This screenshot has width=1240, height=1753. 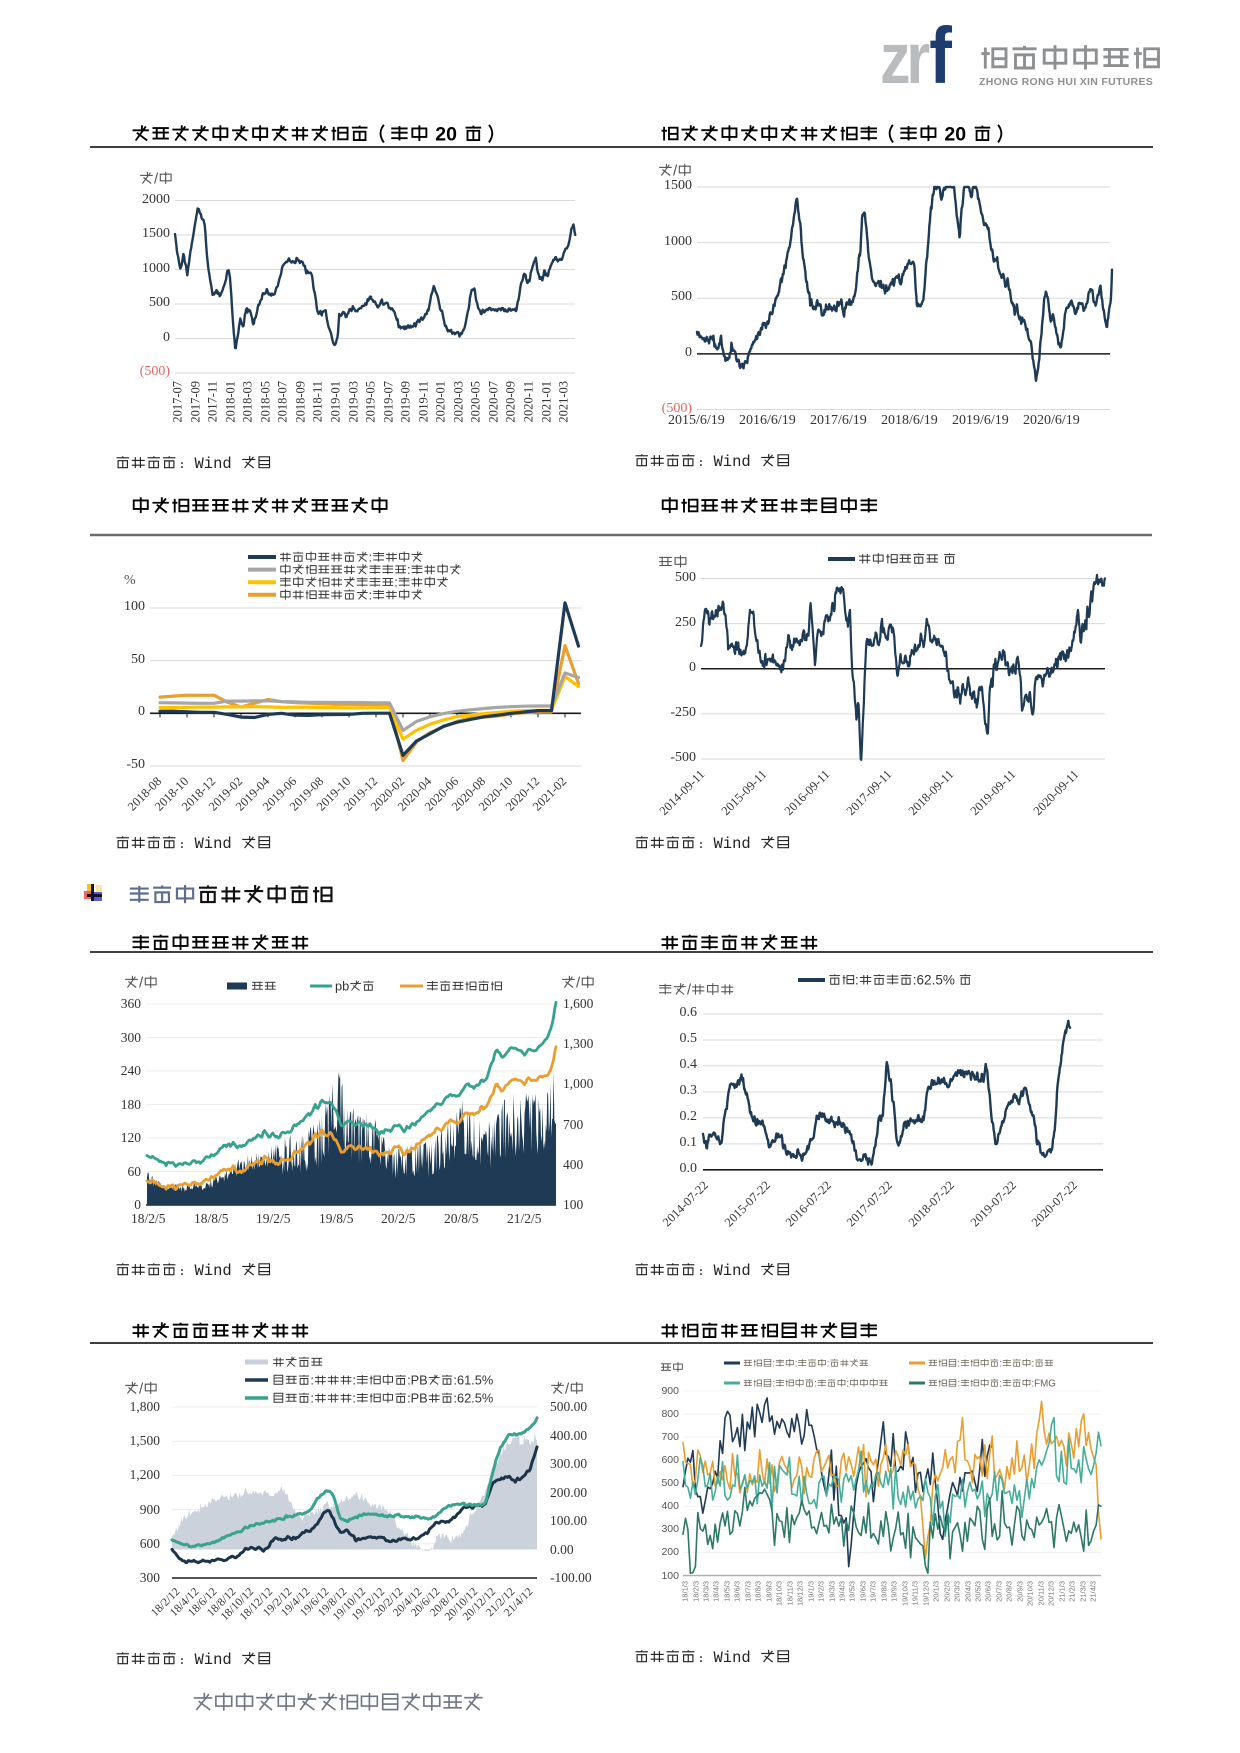 I want to click on svg-text: :FMG, so click(x=1043, y=1384).